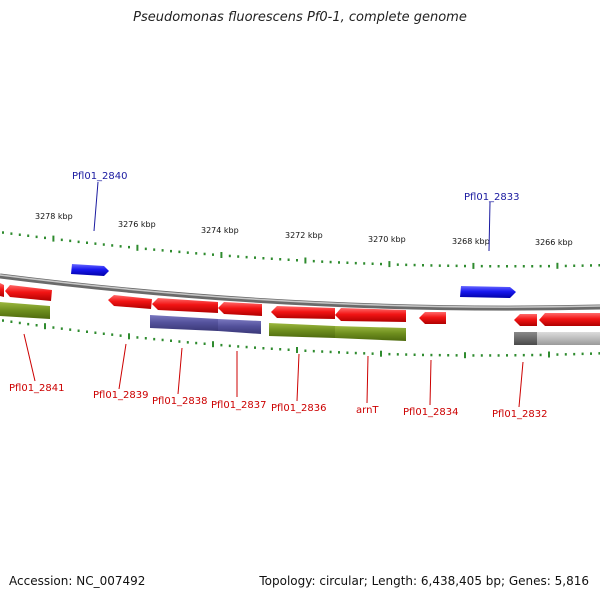 Image resolution: width=600 pixels, height=600 pixels. What do you see at coordinates (2, 290) in the screenshot?
I see `gene-pfl01-2841-left` at bounding box center [2, 290].